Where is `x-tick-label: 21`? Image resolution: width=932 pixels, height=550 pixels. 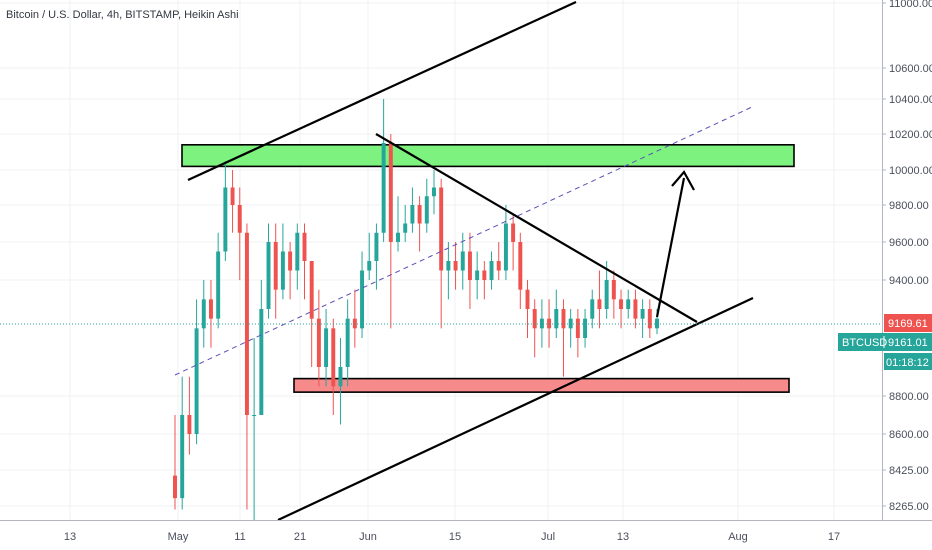 x-tick-label: 21 is located at coordinates (300, 537).